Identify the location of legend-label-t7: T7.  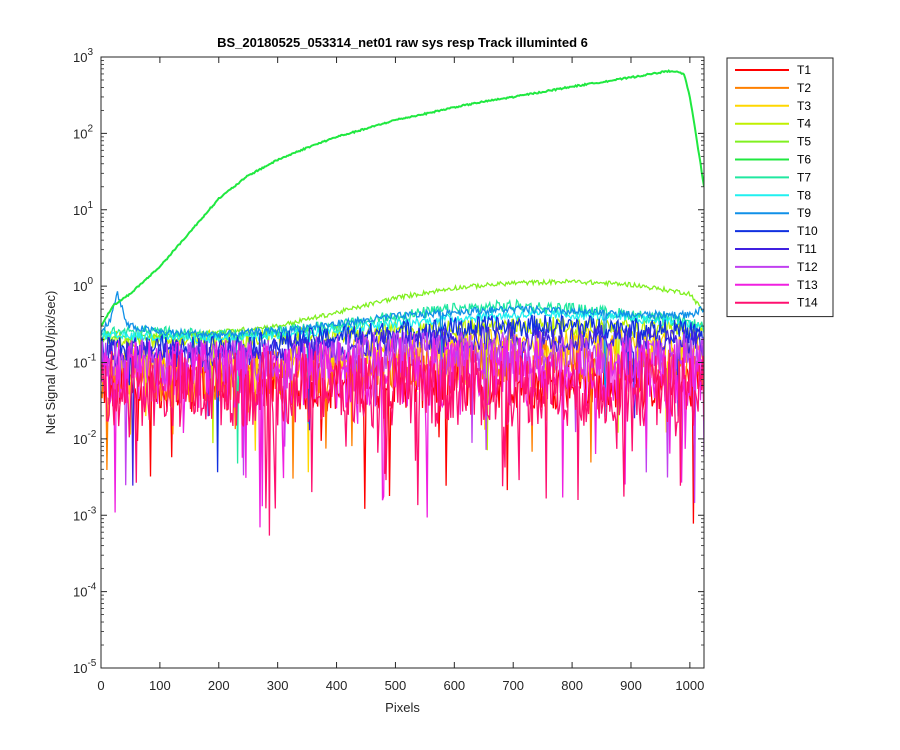
(804, 177).